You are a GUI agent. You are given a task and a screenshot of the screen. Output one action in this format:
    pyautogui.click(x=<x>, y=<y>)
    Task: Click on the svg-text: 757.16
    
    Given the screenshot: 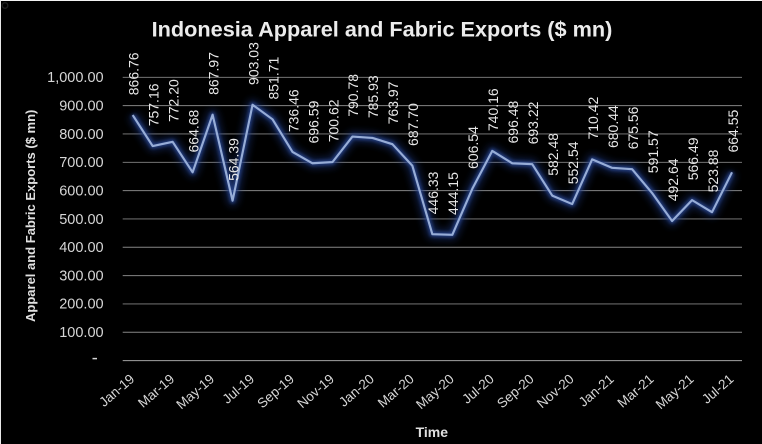 What is the action you would take?
    pyautogui.click(x=153, y=104)
    